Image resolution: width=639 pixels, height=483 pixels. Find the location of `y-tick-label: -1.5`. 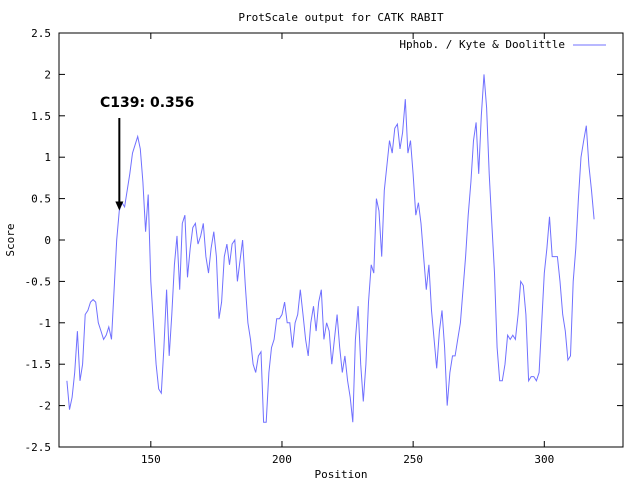

y-tick-label: -1.5 is located at coordinates (38, 364).